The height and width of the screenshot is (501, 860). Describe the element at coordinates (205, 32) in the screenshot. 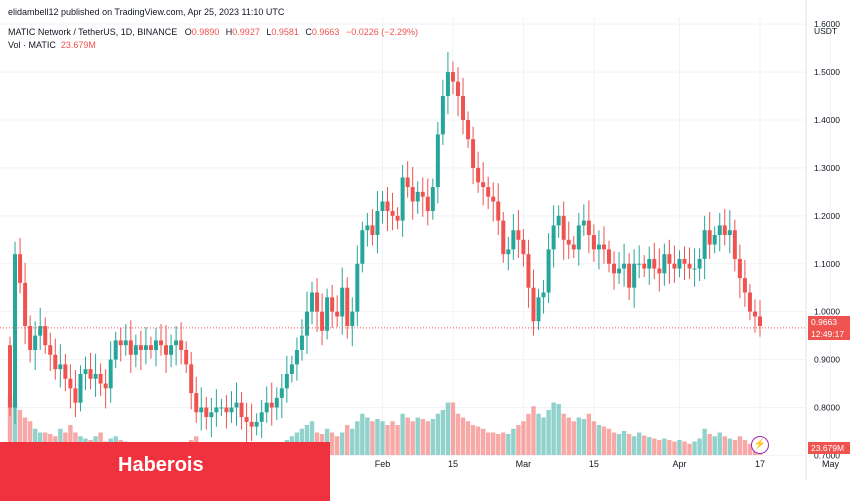

I see `ohlc-open-value: 0.9890` at that location.